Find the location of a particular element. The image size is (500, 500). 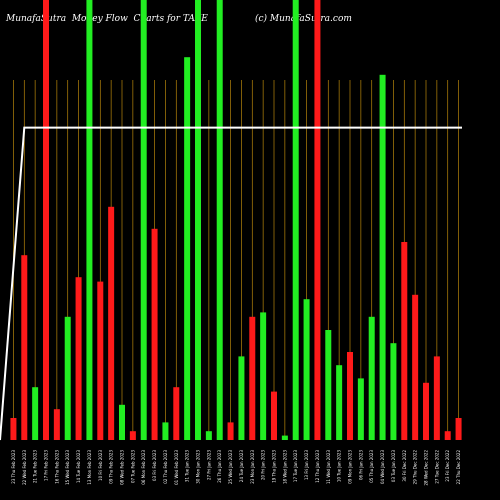

x-tick-label: 12 Thu Jan 2023 is located at coordinates (317, 466).